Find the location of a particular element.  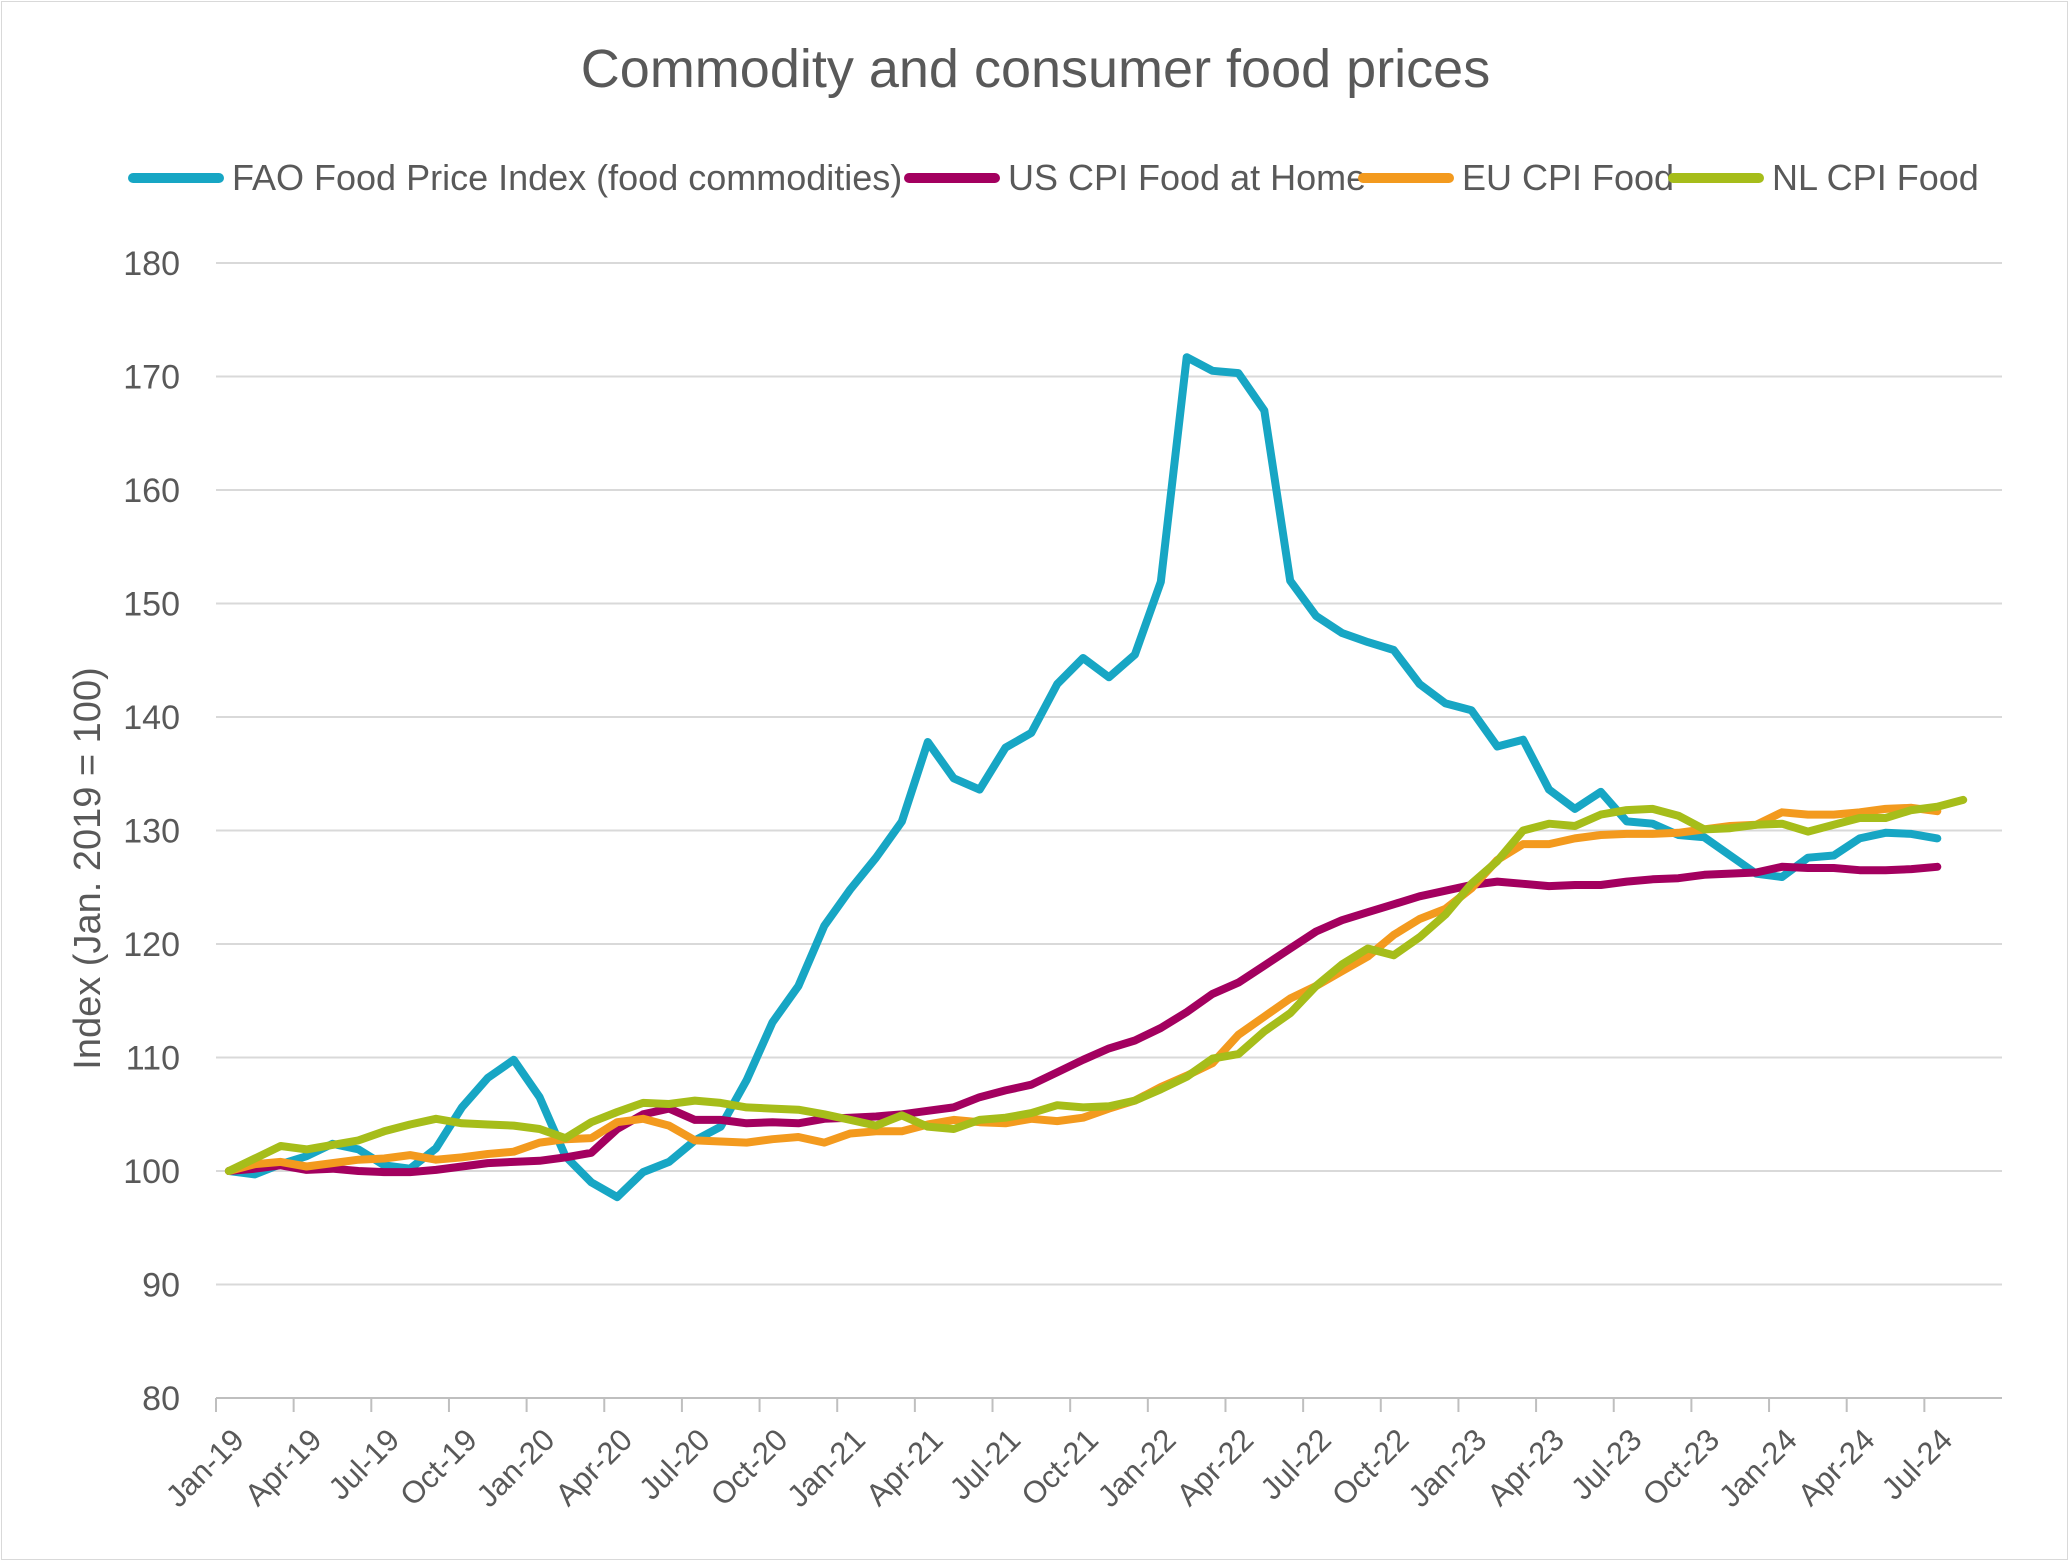

x-tick-label: Jan-19 is located at coordinates (205, 1468).